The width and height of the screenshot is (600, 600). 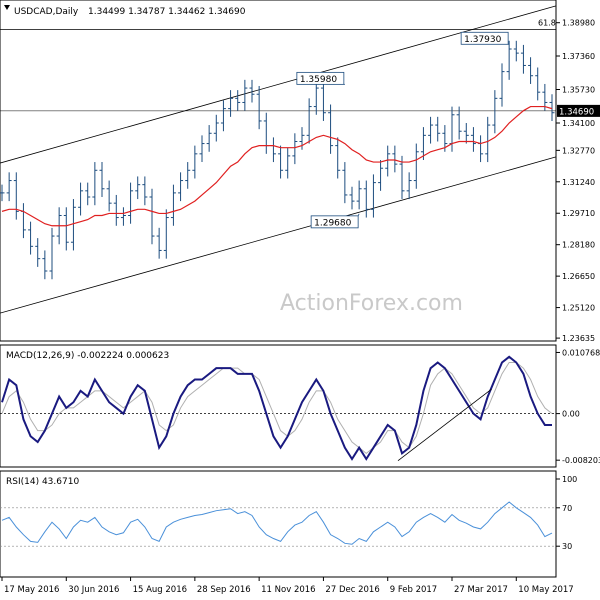 I want to click on price-tick-label: 1.38980, so click(x=578, y=23).